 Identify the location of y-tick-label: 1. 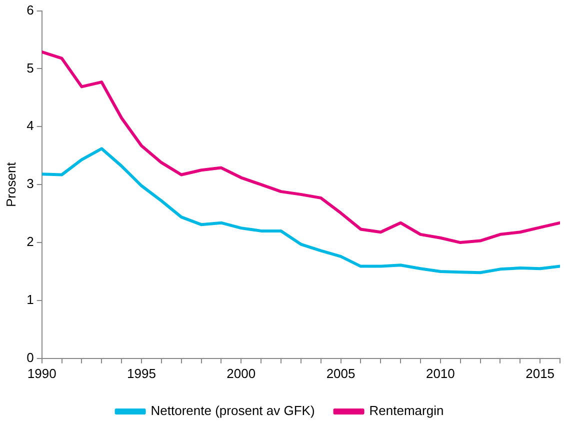
(30, 300).